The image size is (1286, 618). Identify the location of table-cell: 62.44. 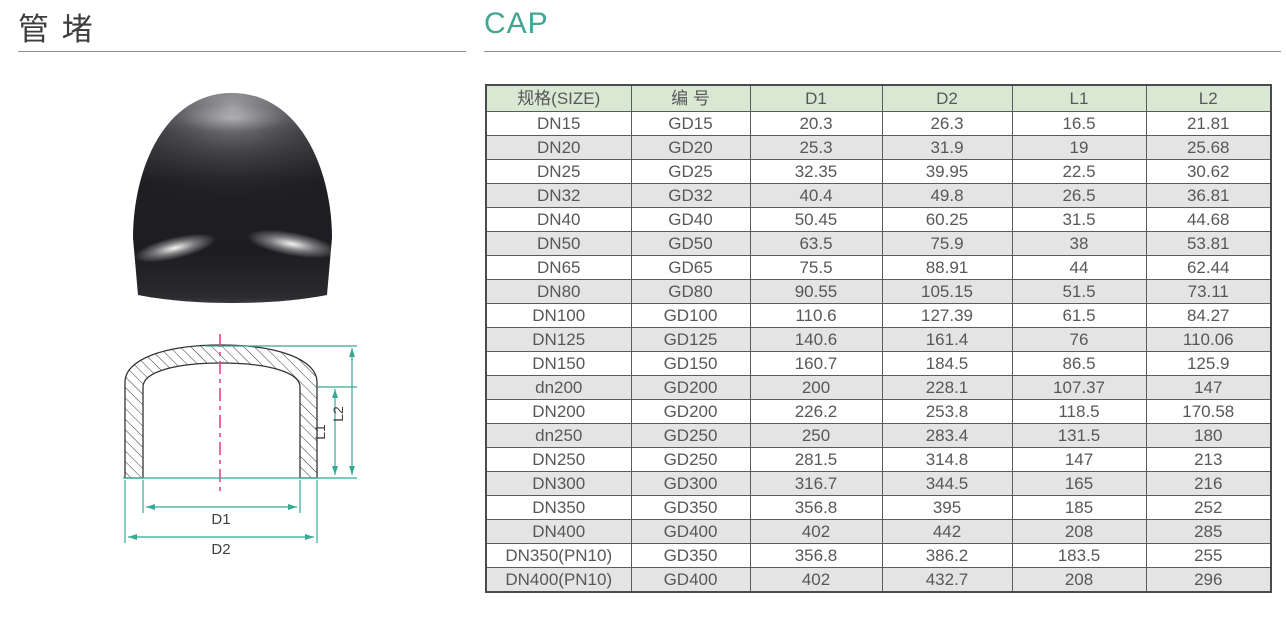
(1208, 267).